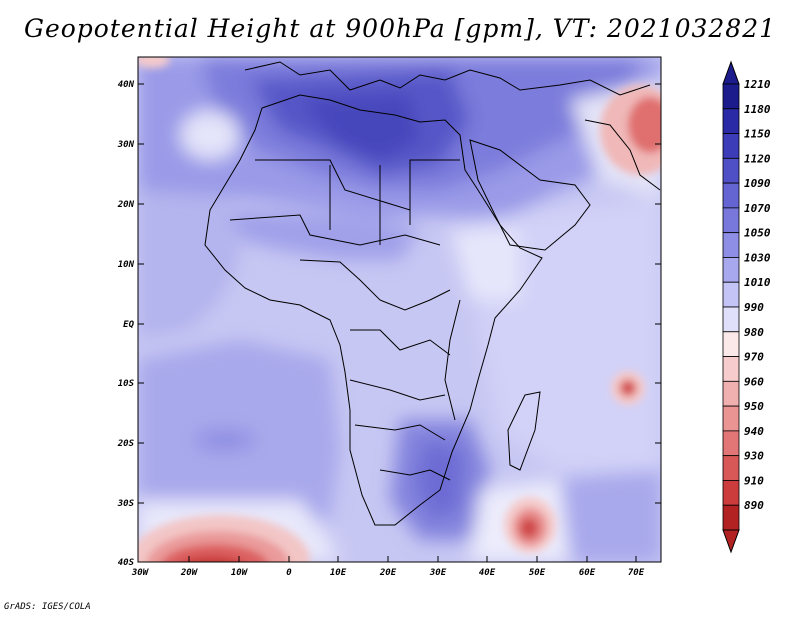  I want to click on colorbar-label: 890, so click(754, 505).